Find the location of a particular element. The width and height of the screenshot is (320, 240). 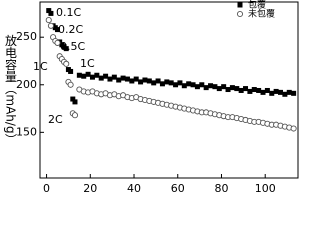

y-axis-label: 放电容量（mAh/g） is located at coordinates (11, 89).